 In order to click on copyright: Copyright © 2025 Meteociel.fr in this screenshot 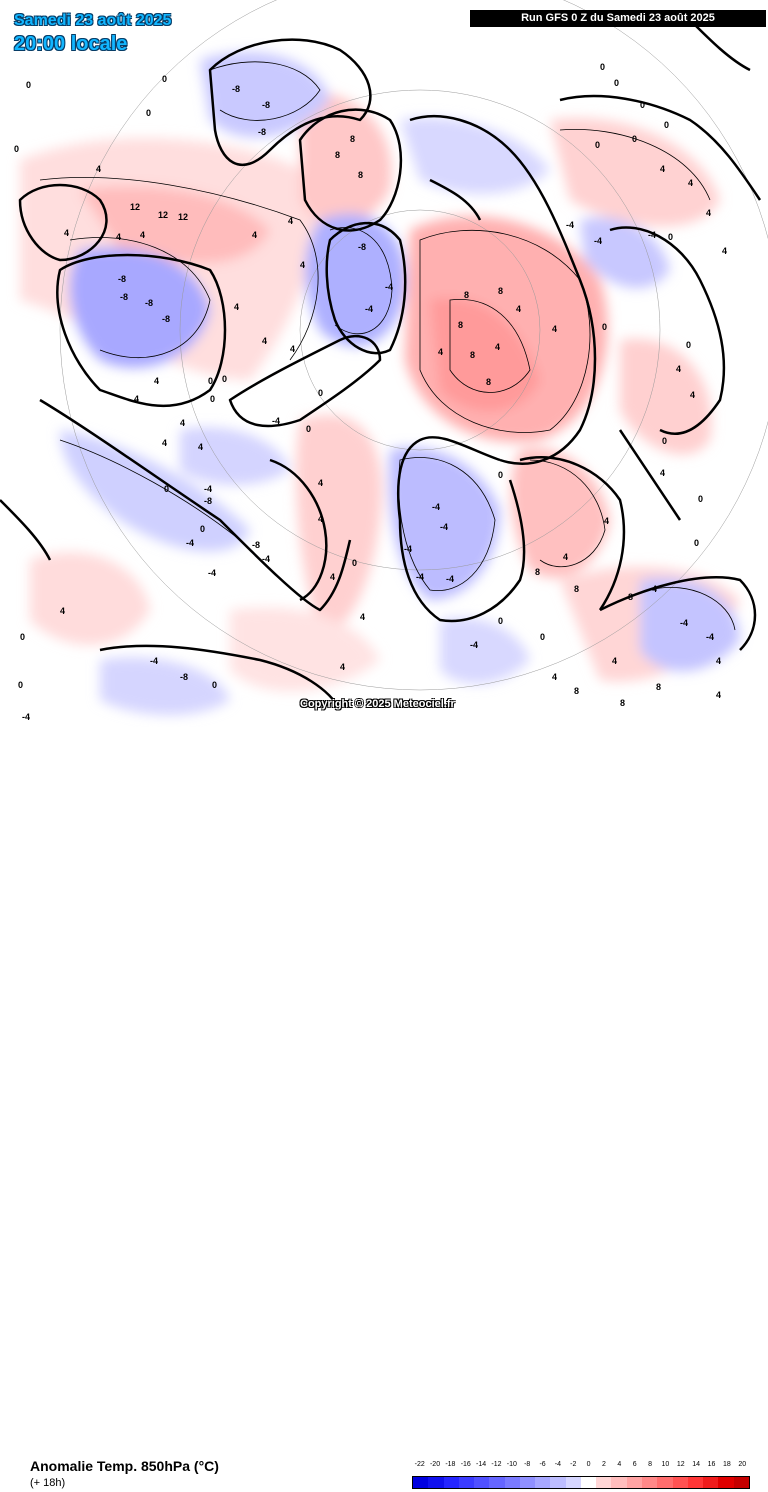, I will do `click(377, 704)`.